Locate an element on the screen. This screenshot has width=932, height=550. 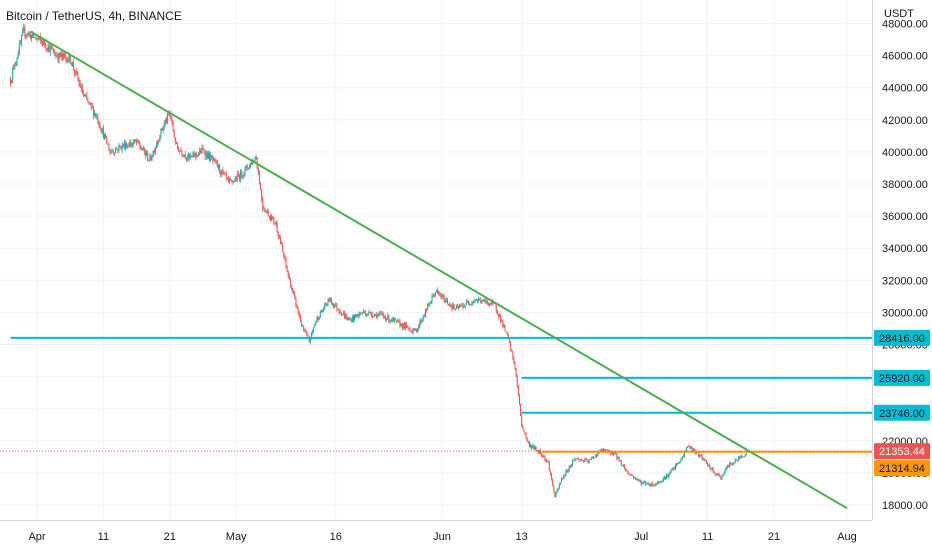
y-tick-label: 48000.00 is located at coordinates (905, 25).